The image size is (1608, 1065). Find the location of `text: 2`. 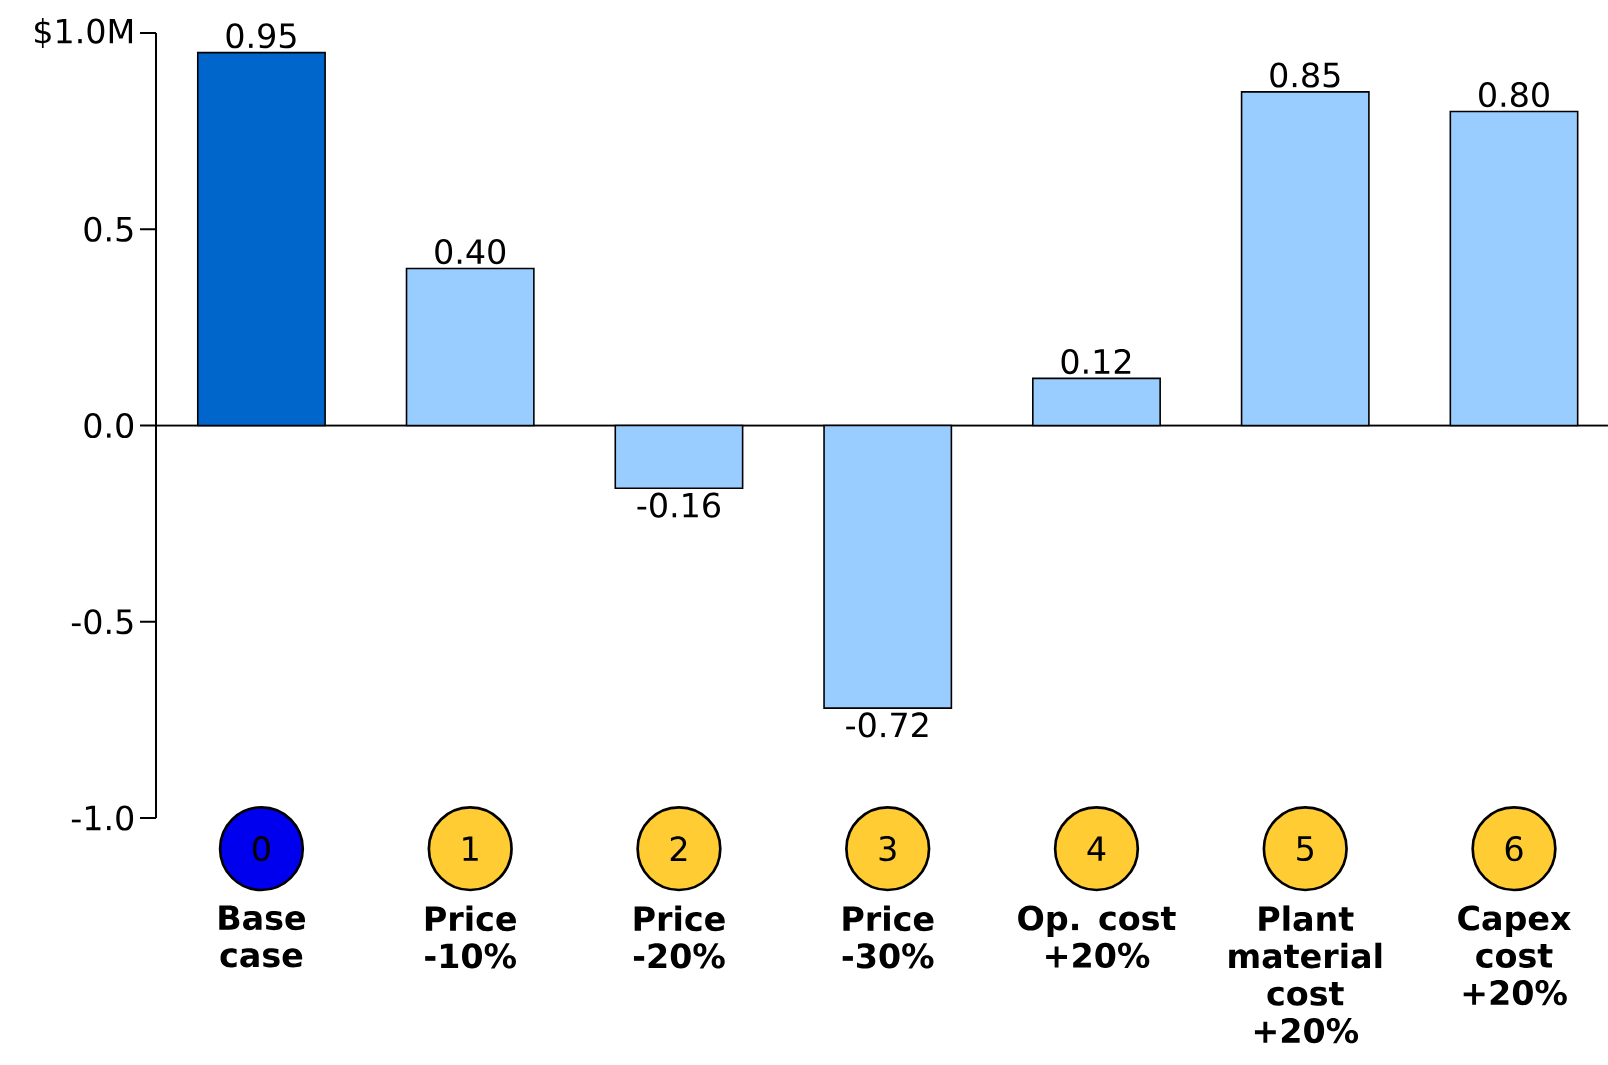

text: 2 is located at coordinates (678, 849).